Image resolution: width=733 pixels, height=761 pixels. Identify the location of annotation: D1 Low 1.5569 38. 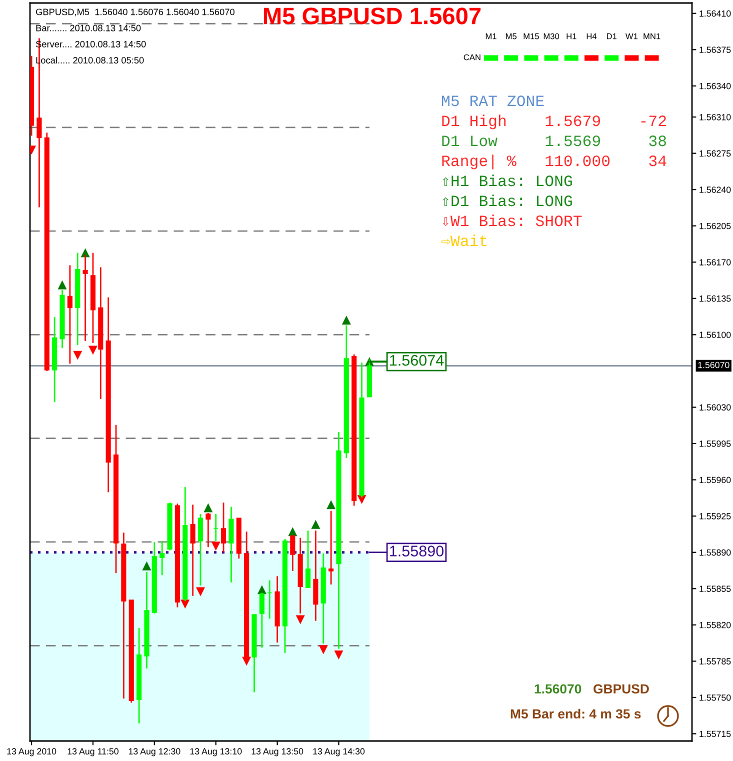
(554, 141).